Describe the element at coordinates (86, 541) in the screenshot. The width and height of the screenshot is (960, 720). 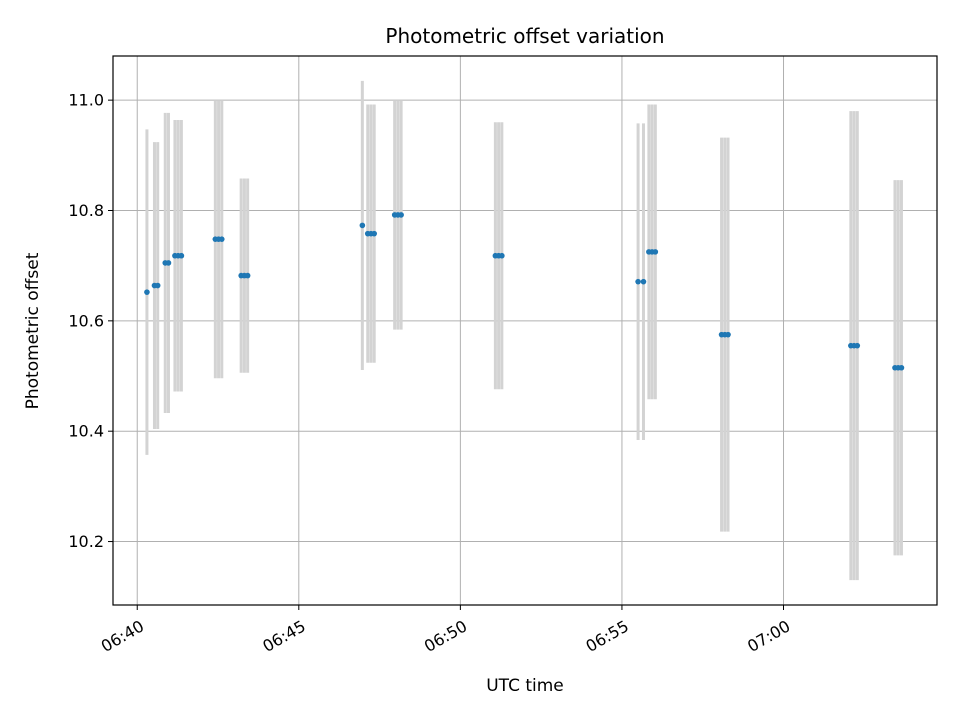
I see `y-tick-label: 10.2` at that location.